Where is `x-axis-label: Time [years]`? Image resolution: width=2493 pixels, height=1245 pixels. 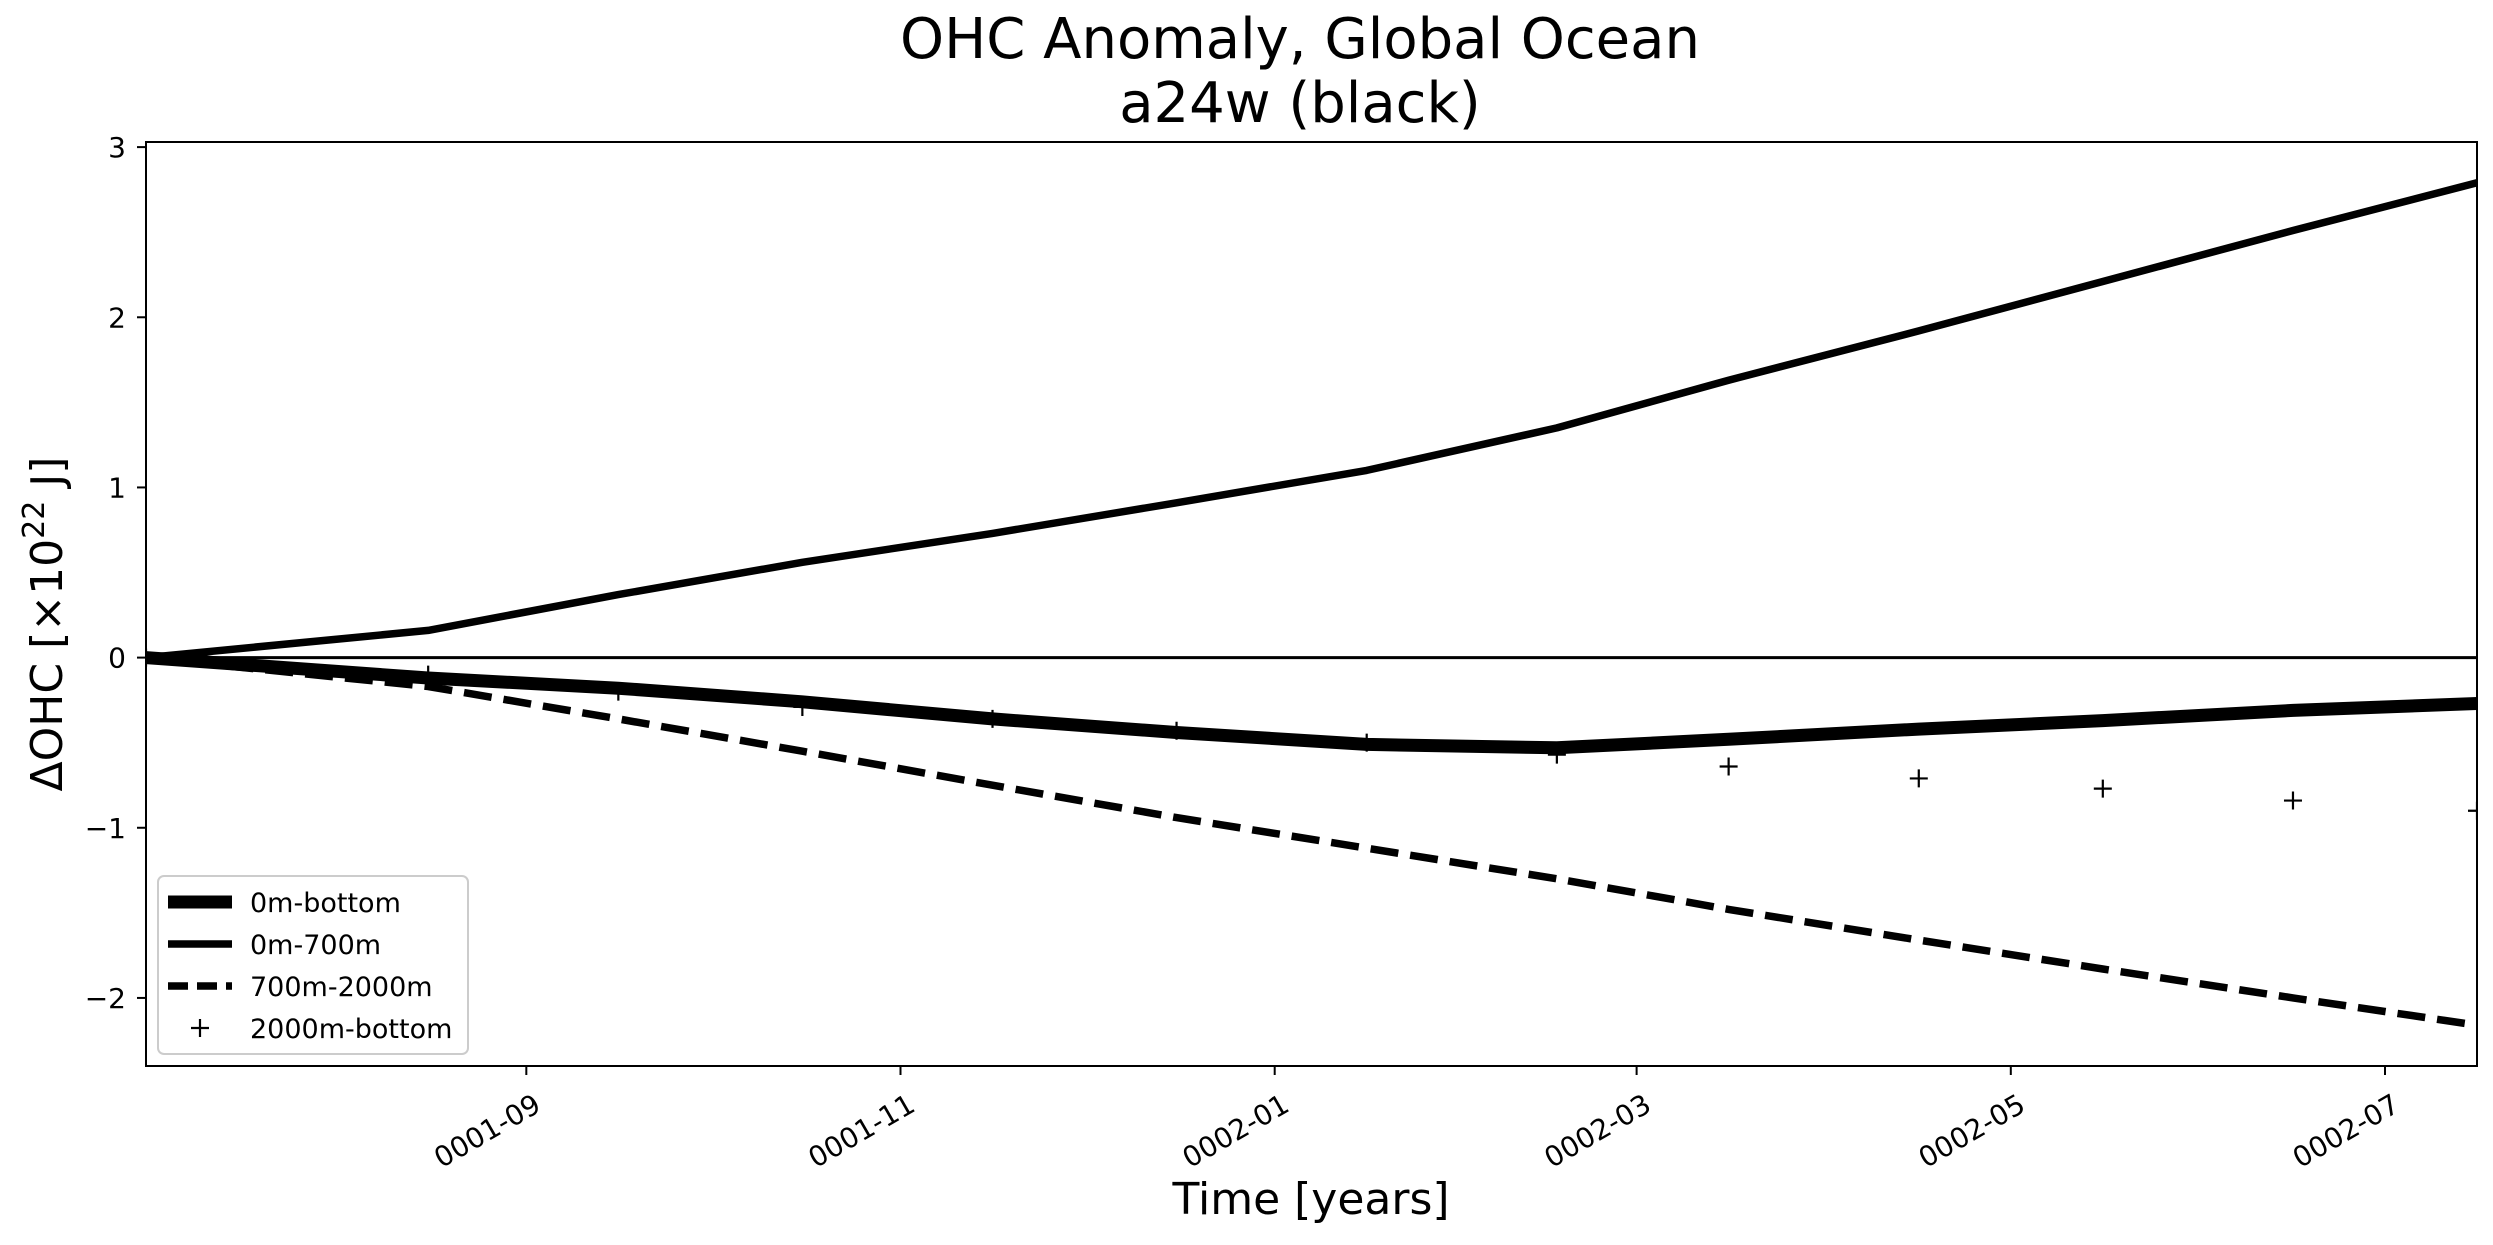 x-axis-label: Time [years] is located at coordinates (1310, 1199).